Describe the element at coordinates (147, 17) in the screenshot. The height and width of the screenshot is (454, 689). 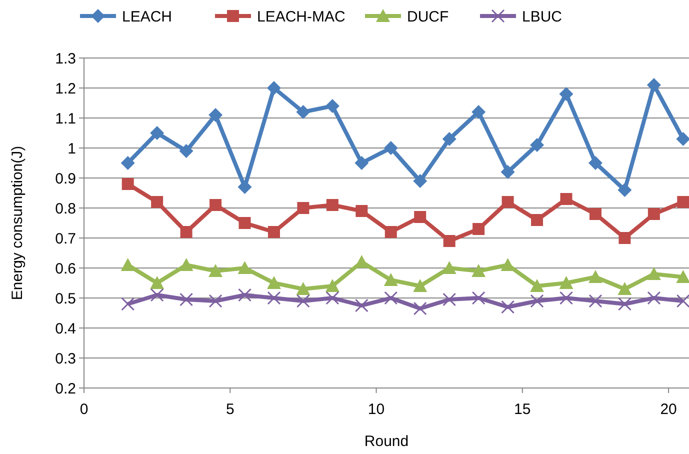
I see `legend-label: LEACH` at that location.